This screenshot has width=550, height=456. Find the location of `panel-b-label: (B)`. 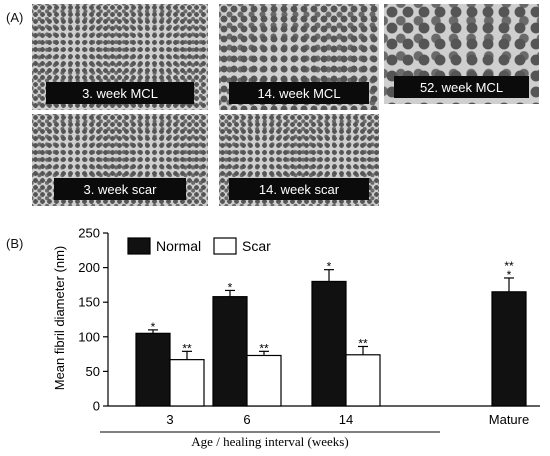

panel-b-label: (B) is located at coordinates (15, 243).